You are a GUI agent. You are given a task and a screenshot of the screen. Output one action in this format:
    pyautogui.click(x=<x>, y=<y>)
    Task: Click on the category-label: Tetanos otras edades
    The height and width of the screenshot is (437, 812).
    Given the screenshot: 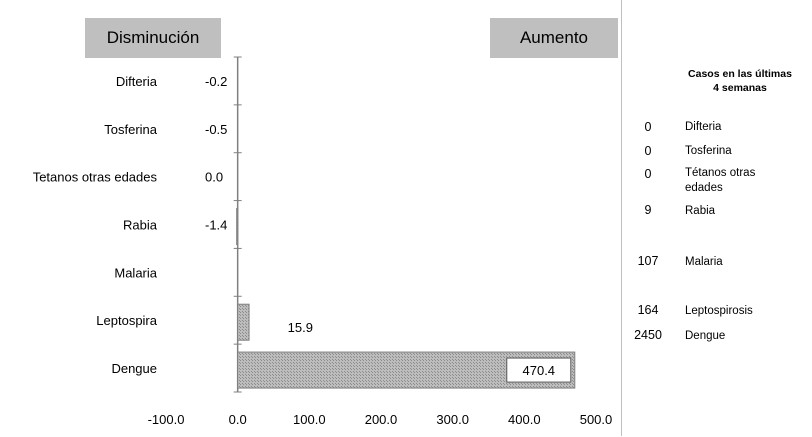 What is the action you would take?
    pyautogui.click(x=95, y=177)
    